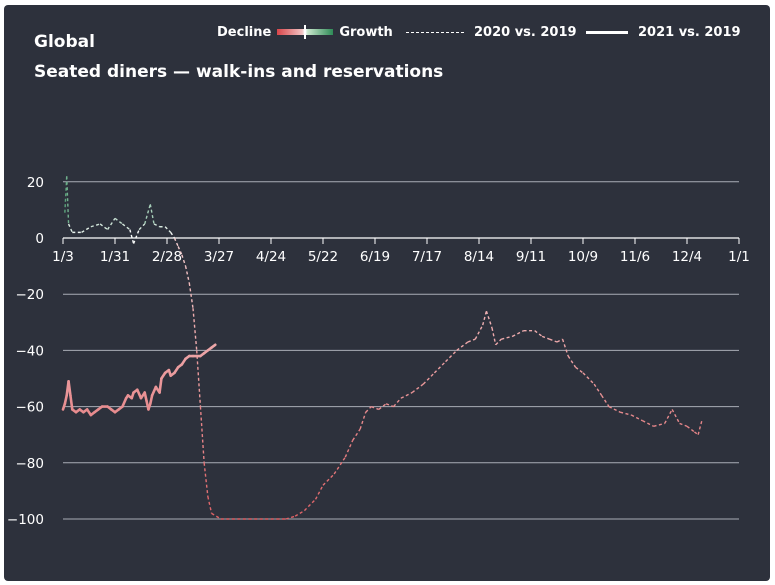 Image resolution: width=775 pixels, height=585 pixels. What do you see at coordinates (30, 464) in the screenshot?
I see `y-tick-label-5: −80` at bounding box center [30, 464].